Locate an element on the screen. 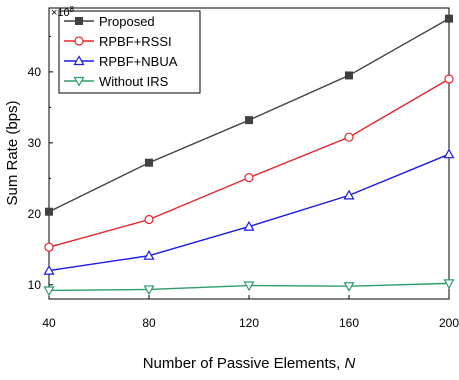 This screenshot has width=459, height=380. x-axis-label: Number of Passive Elements, N is located at coordinates (249, 363).